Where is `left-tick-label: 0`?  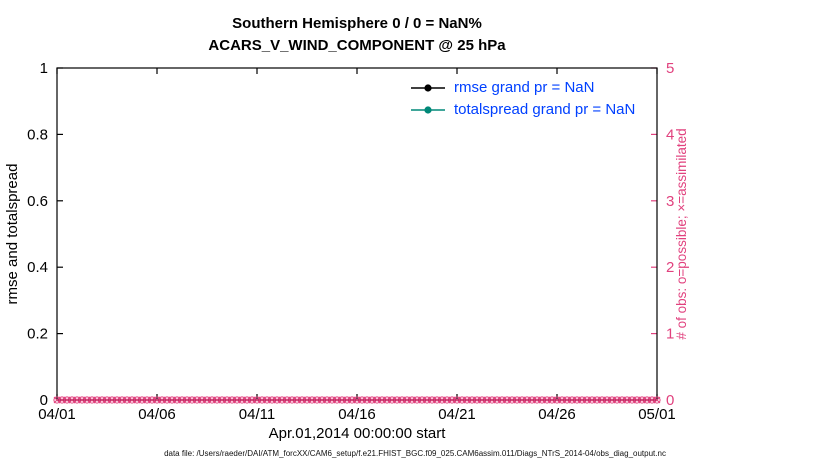
left-tick-label: 0 is located at coordinates (44, 400).